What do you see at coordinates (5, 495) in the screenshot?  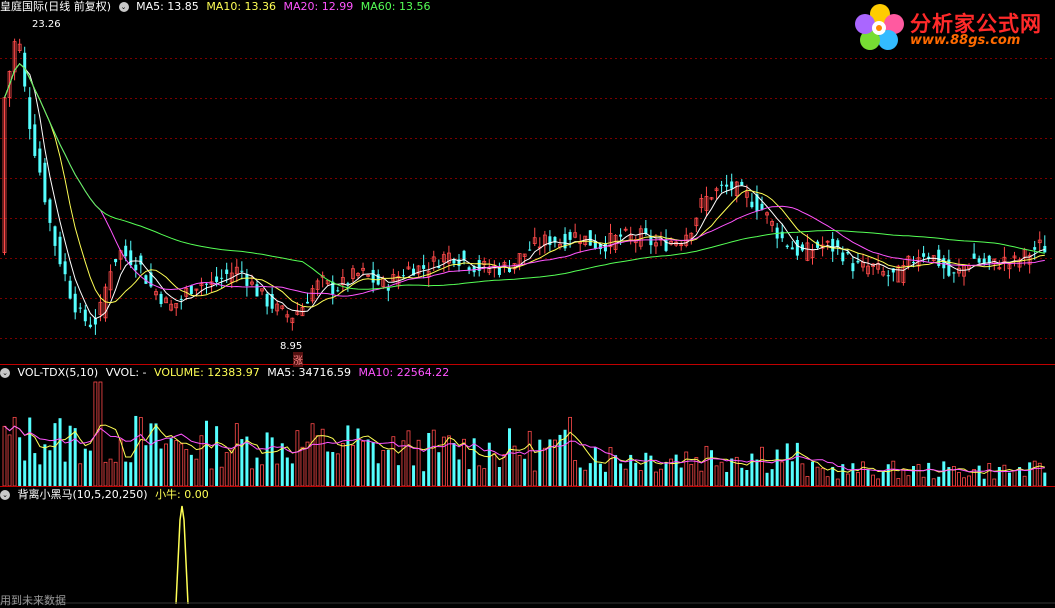 I see `indicator-settings-icon: ⌄` at bounding box center [5, 495].